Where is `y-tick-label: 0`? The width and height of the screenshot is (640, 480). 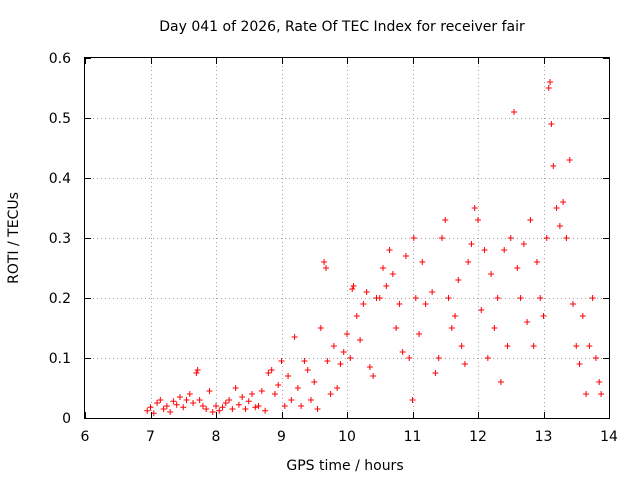
y-tick-label: 0 is located at coordinates (66, 419).